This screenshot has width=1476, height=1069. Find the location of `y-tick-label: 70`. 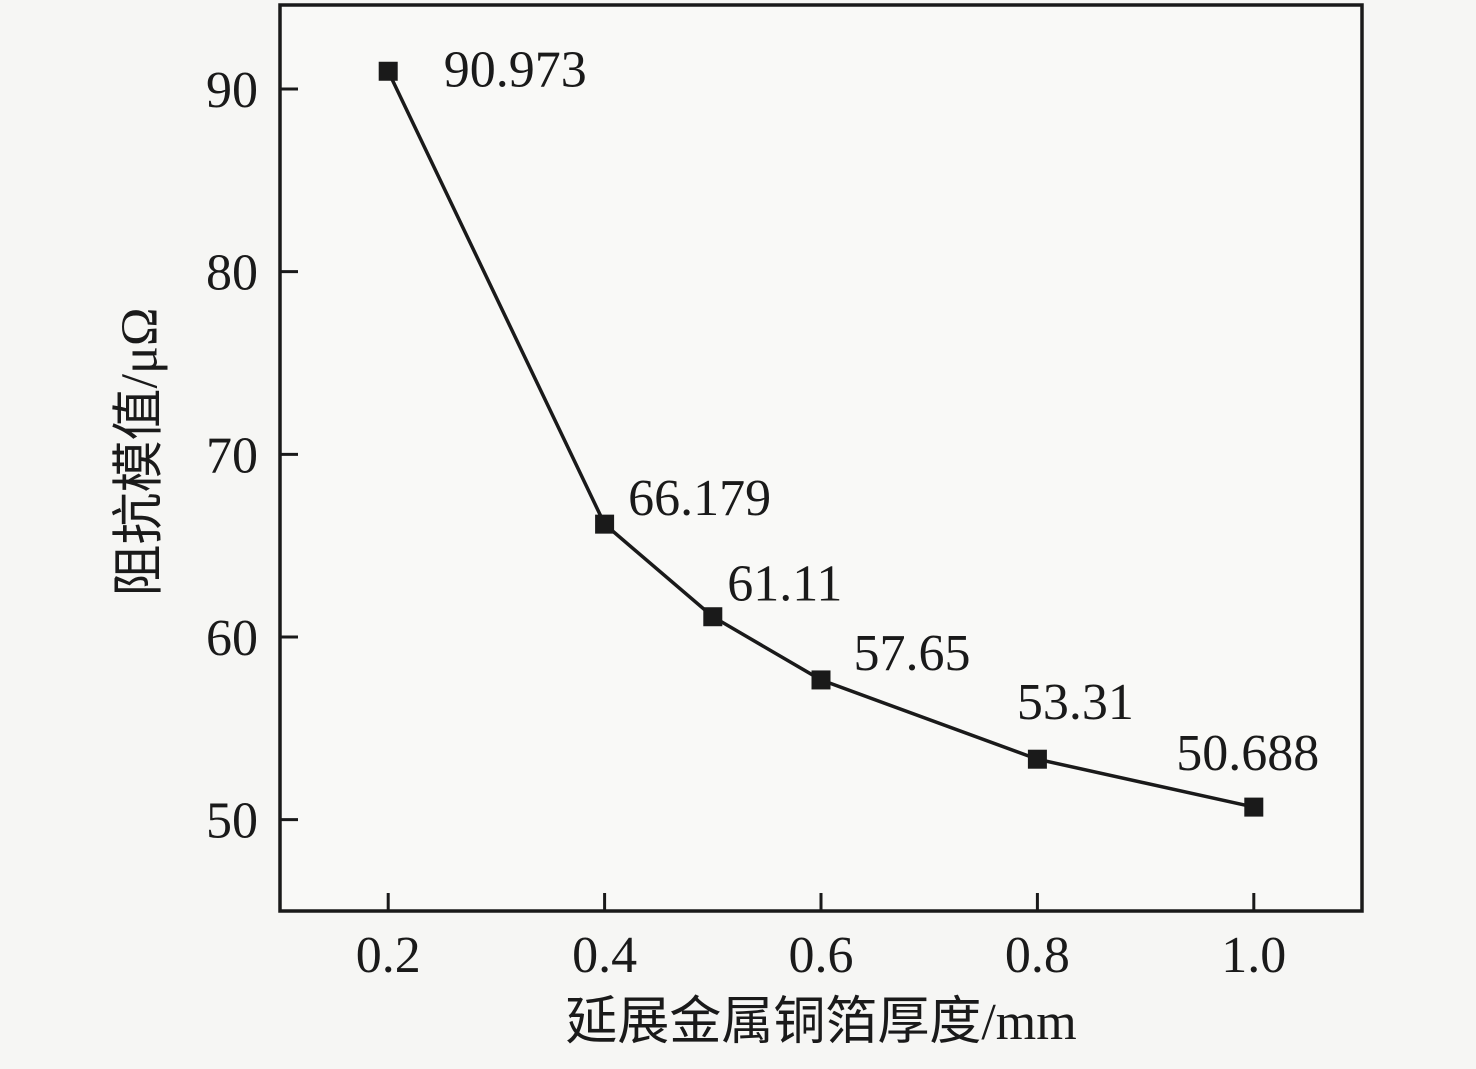

y-tick-label: 70 is located at coordinates (232, 455).